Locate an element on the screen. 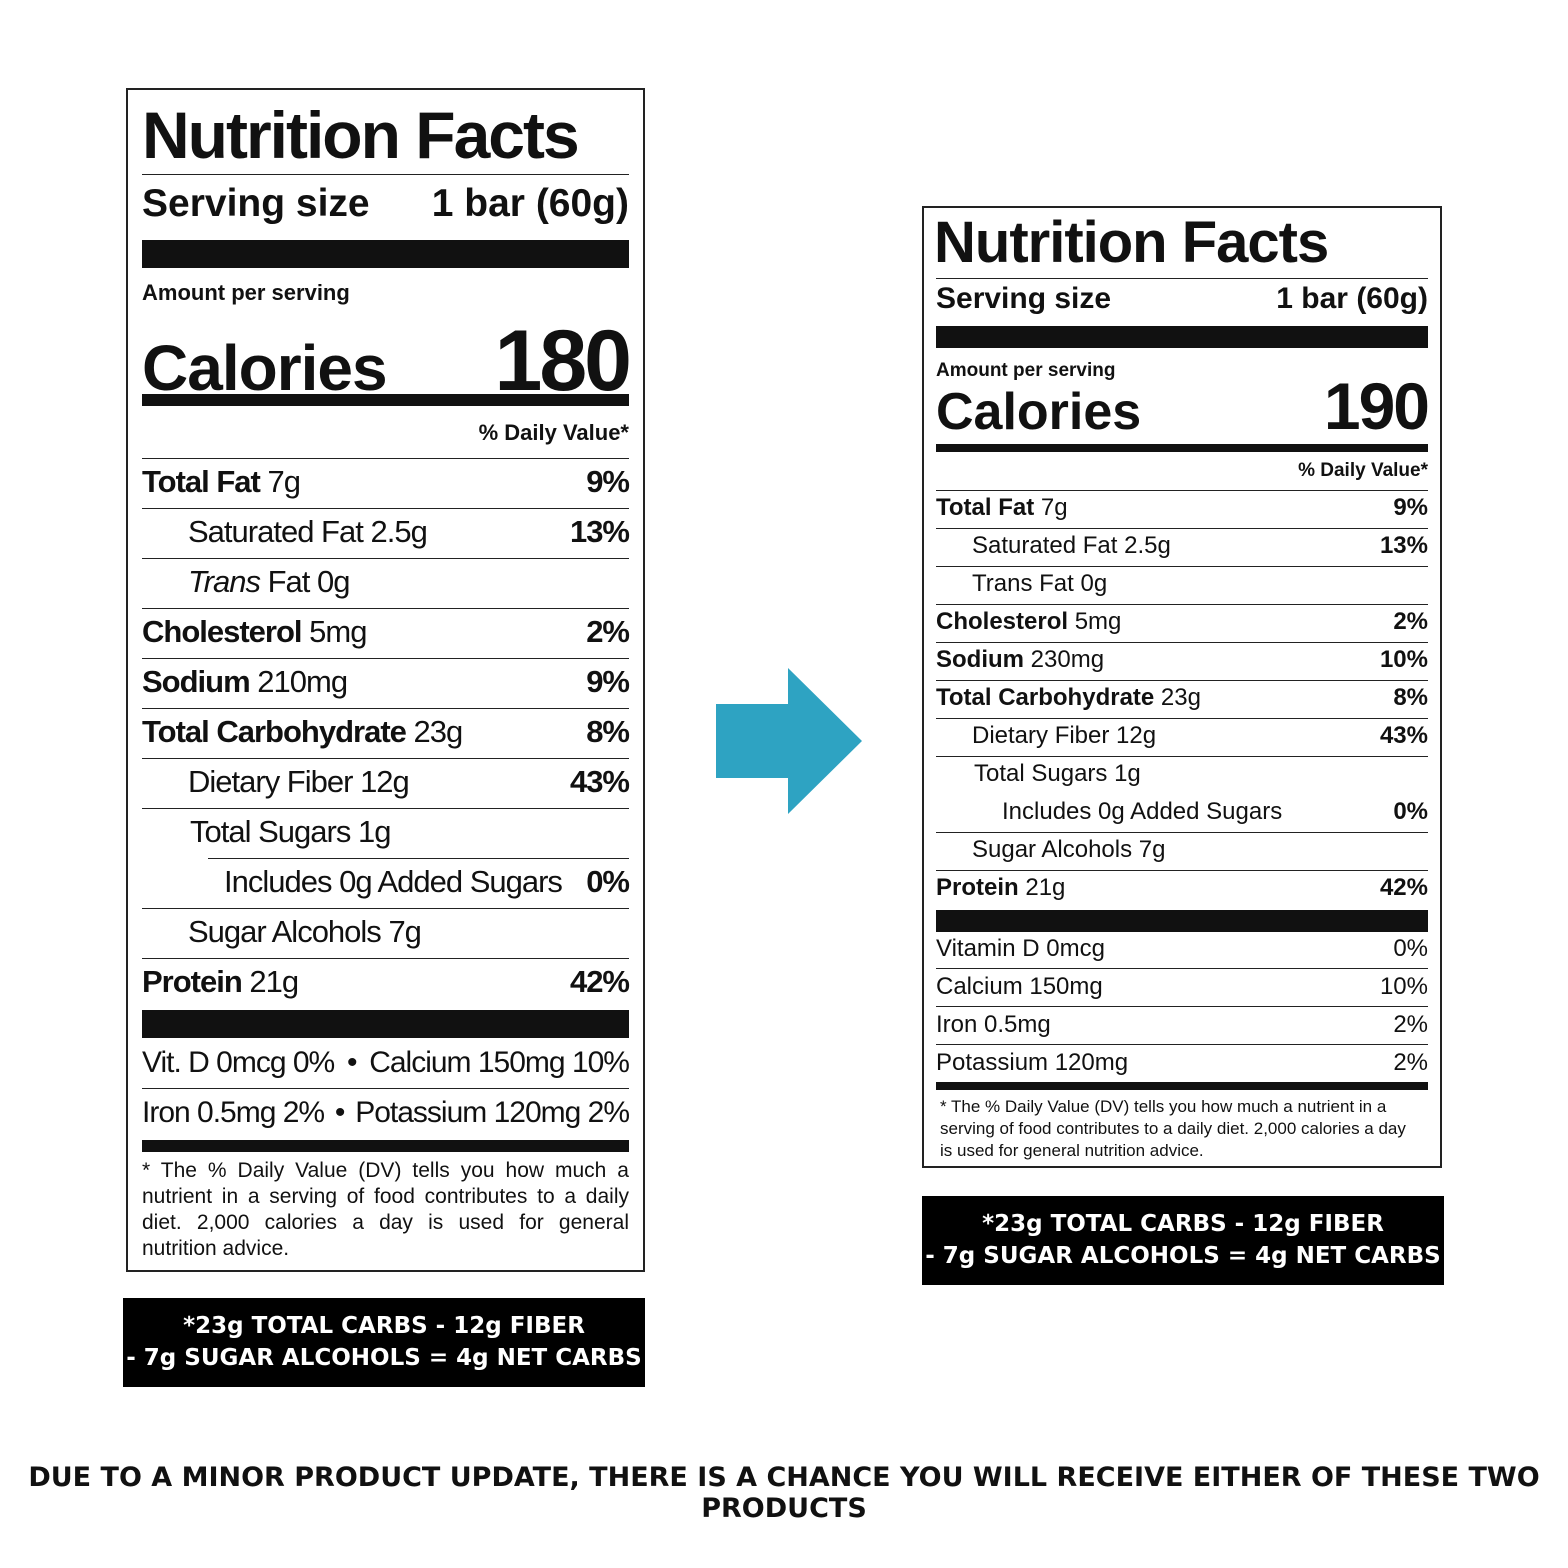 The image size is (1568, 1568). calories-value: 180 is located at coordinates (563, 361).